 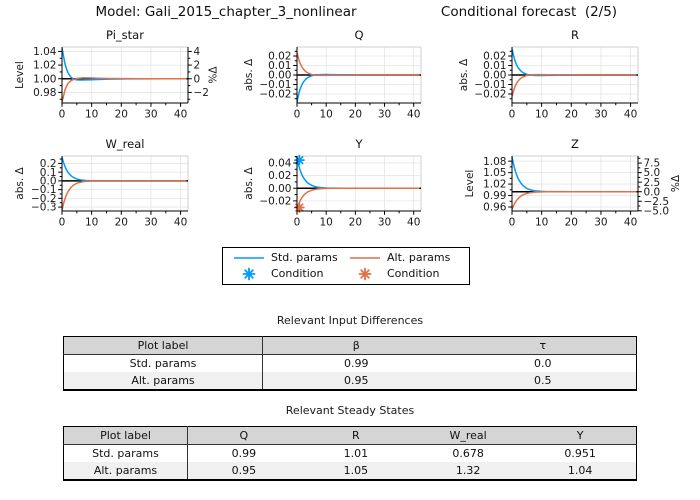 I want to click on figure-title-model: Model: Gali_2015_chapter_3_nonlinear, so click(x=226, y=12).